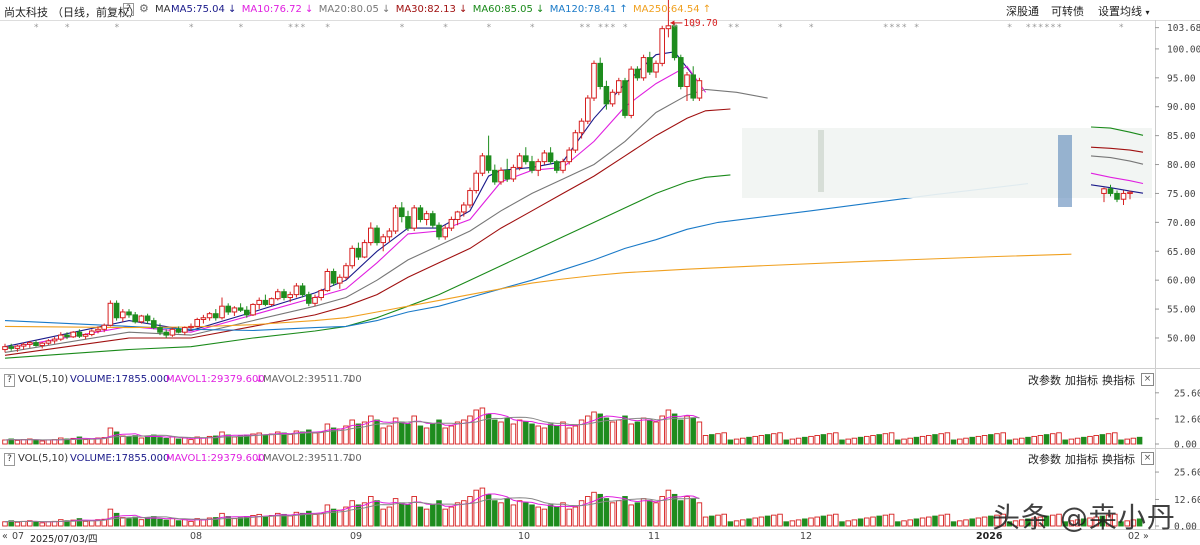 This screenshot has height=545, width=1200. Describe the element at coordinates (1183, 49) in the screenshot. I see `price-tick-label: 100.00` at that location.